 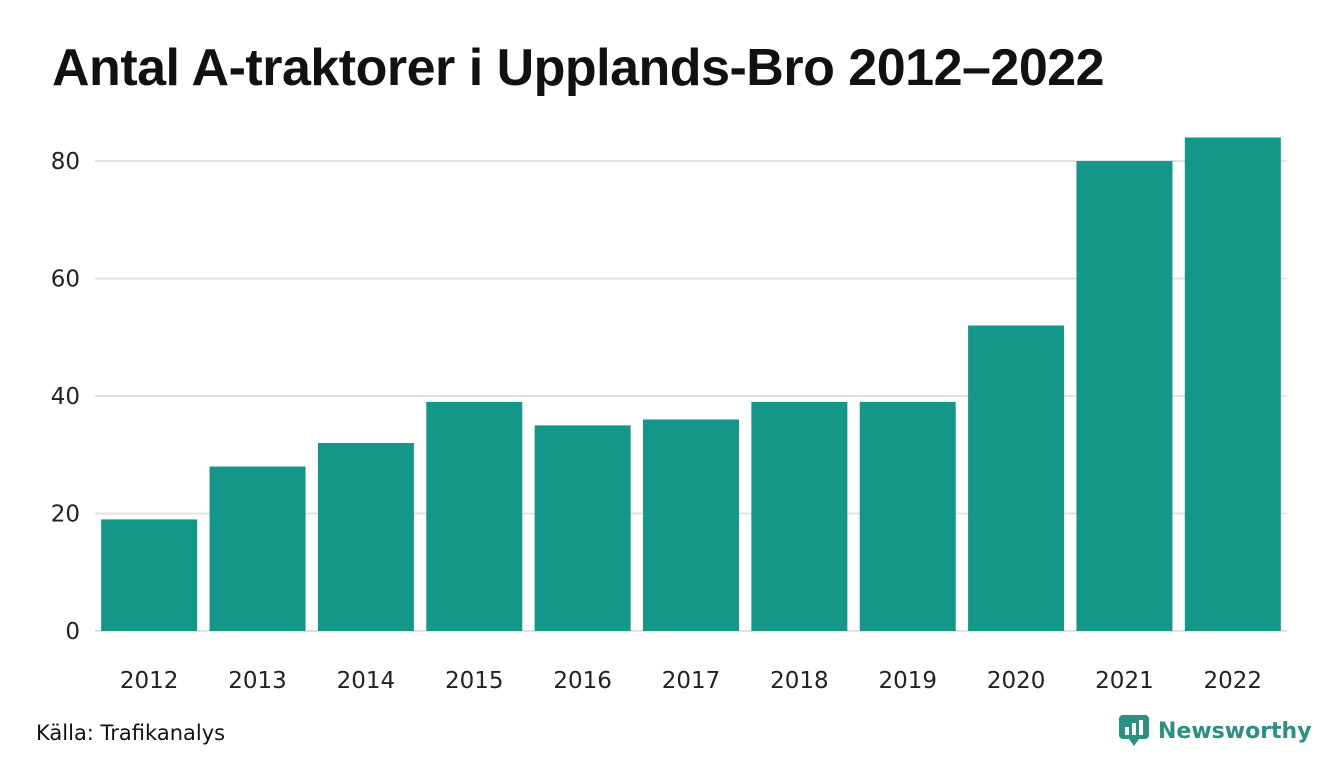 What do you see at coordinates (65, 162) in the screenshot?
I see `y-tick-label: 80` at bounding box center [65, 162].